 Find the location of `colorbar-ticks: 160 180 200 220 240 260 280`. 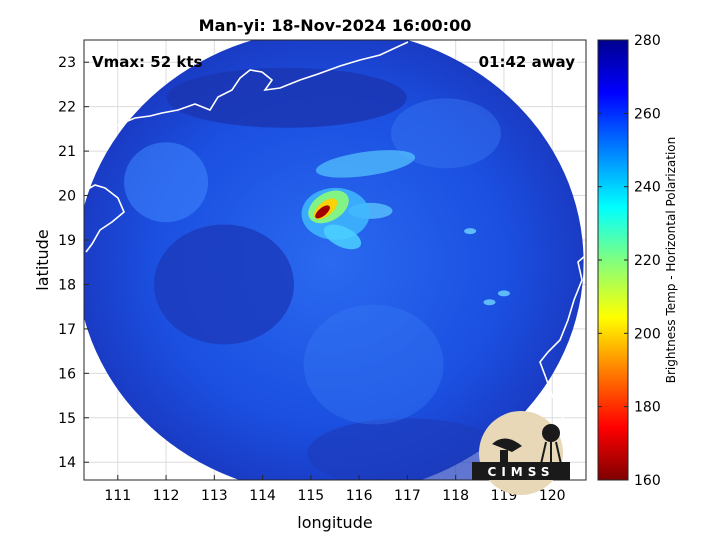

colorbar-ticks: 160 180 200 220 240 260 280 is located at coordinates (629, 261).